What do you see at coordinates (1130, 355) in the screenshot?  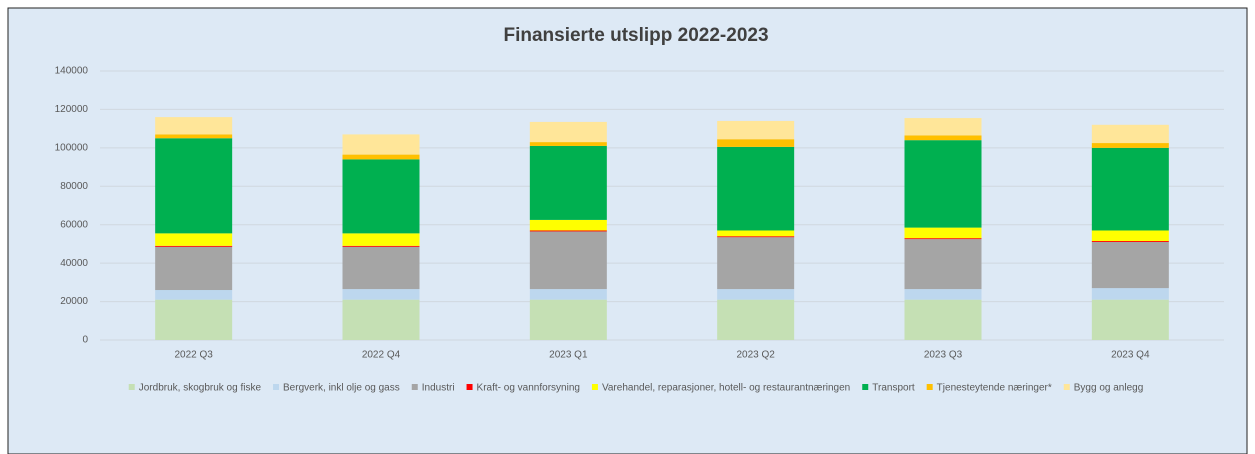 I see `x-tick-label: 2023 Q4` at bounding box center [1130, 355].